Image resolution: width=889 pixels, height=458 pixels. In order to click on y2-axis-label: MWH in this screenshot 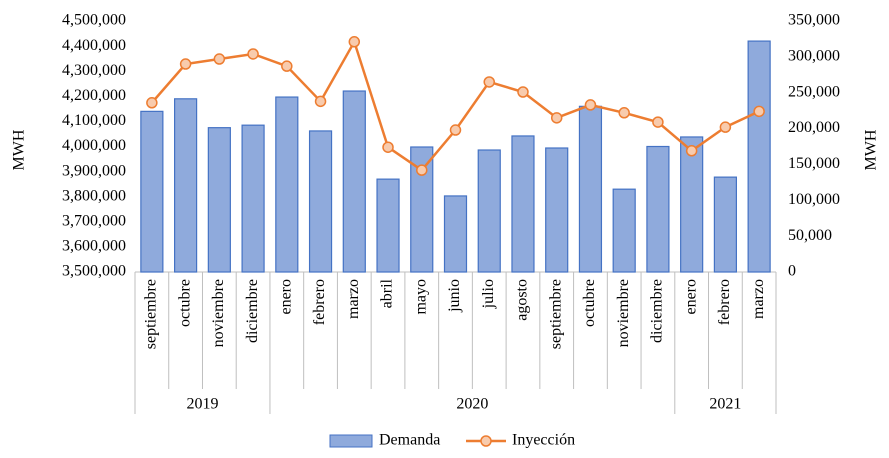, I will do `click(871, 149)`.